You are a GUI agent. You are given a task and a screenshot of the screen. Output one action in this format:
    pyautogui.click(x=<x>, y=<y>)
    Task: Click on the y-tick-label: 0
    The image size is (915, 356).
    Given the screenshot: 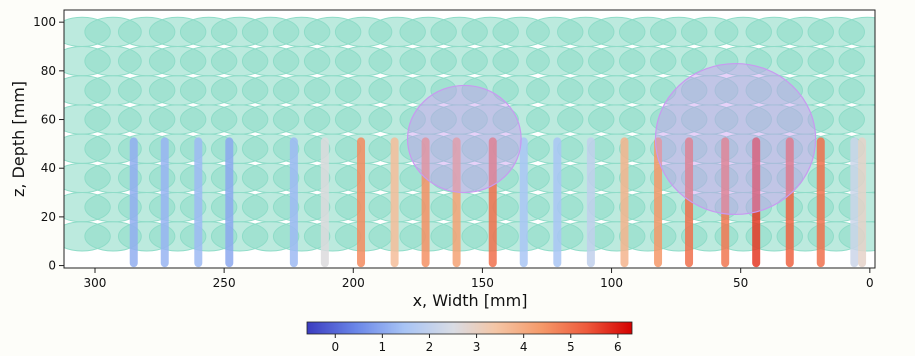 What is the action you would take?
    pyautogui.click(x=52, y=266)
    